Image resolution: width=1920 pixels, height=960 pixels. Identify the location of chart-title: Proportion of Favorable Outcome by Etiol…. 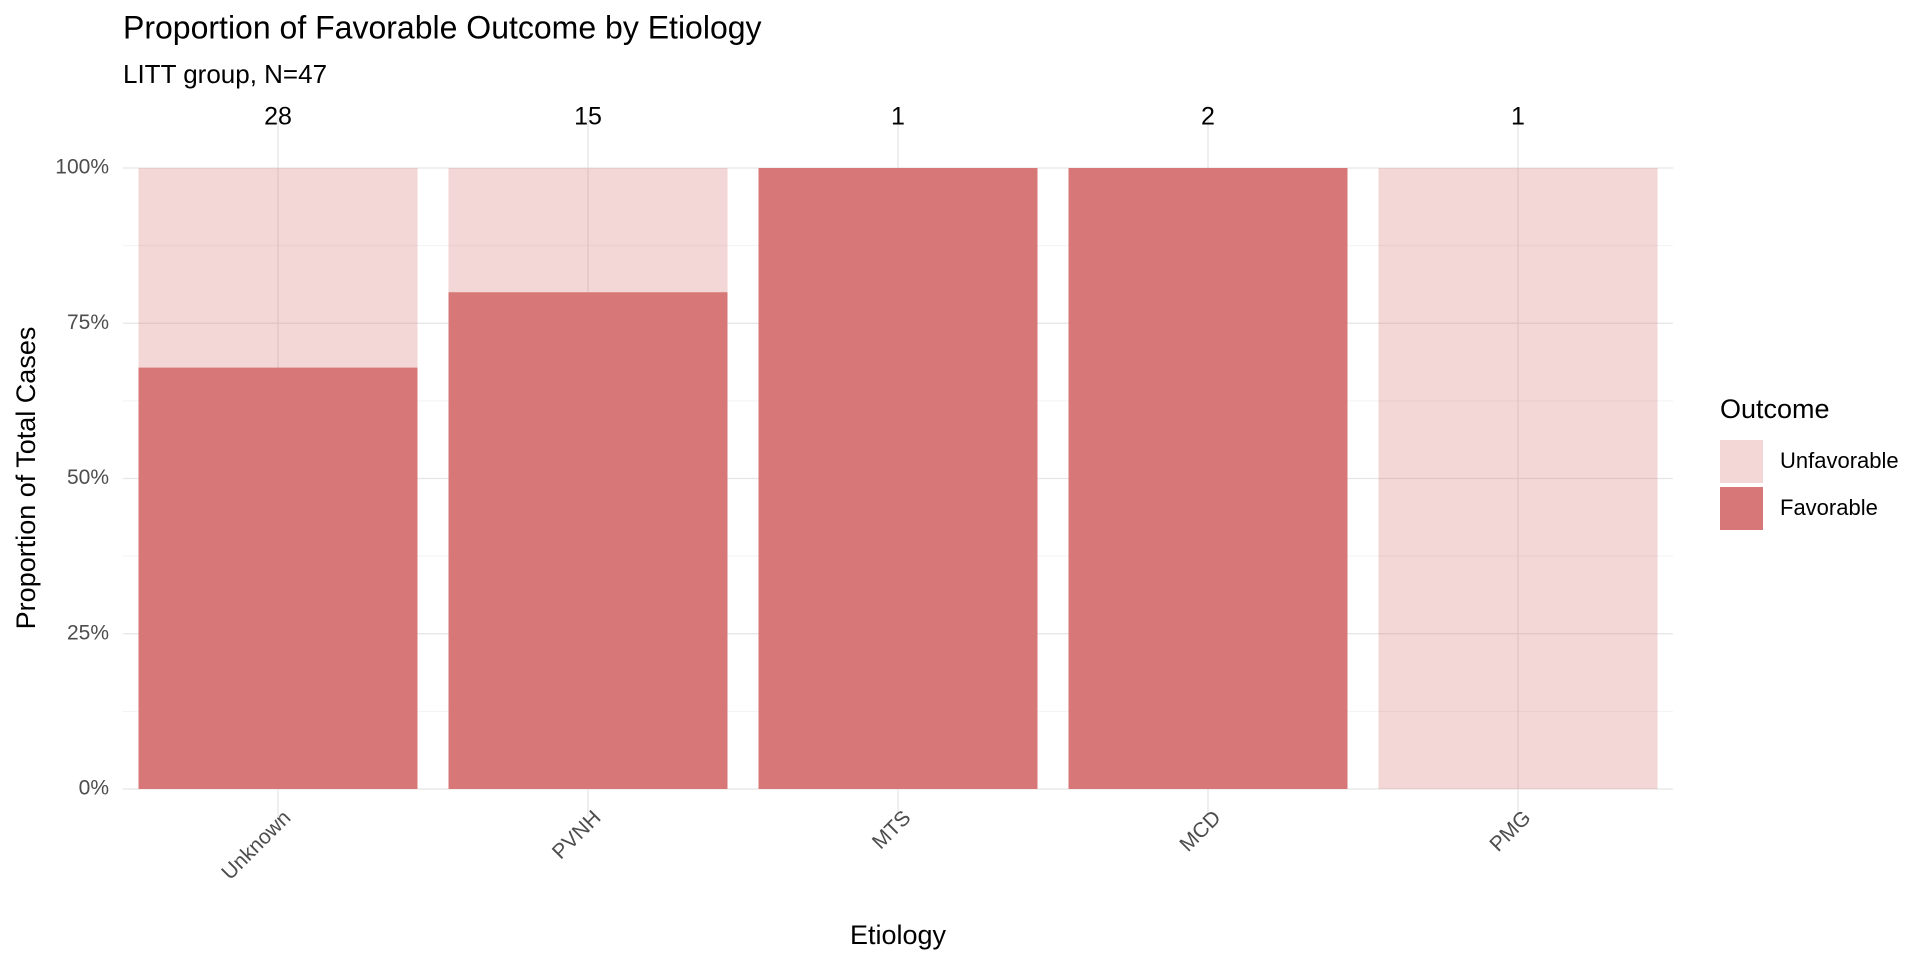
(442, 27).